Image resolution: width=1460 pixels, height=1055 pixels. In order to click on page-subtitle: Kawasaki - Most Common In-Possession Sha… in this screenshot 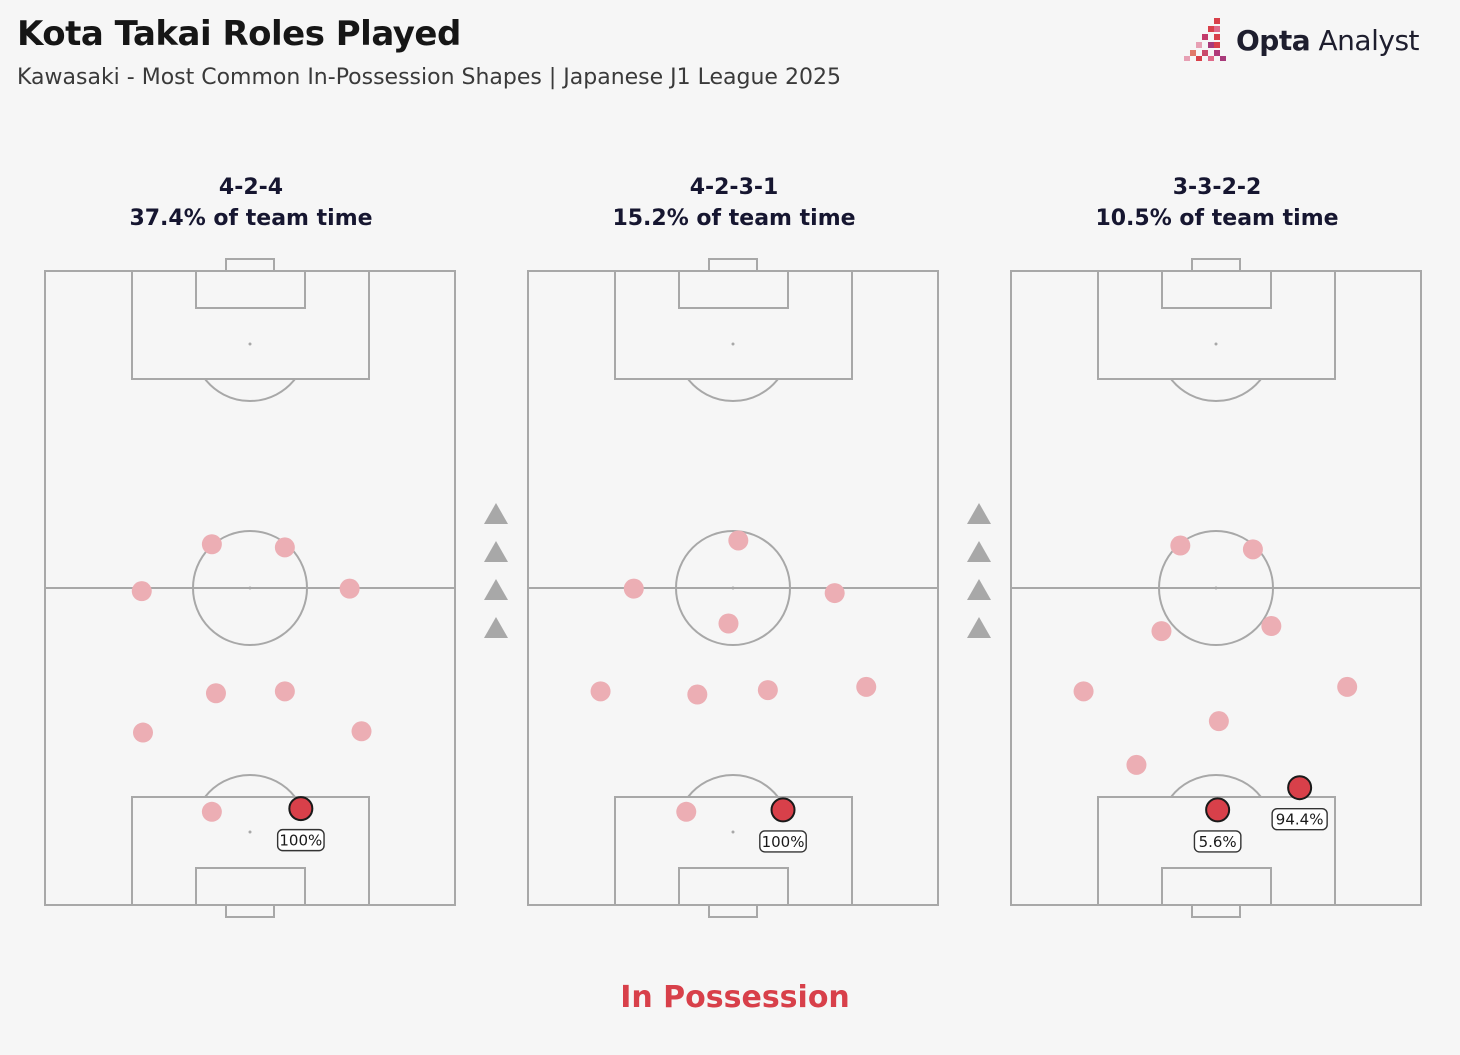, I will do `click(429, 77)`.